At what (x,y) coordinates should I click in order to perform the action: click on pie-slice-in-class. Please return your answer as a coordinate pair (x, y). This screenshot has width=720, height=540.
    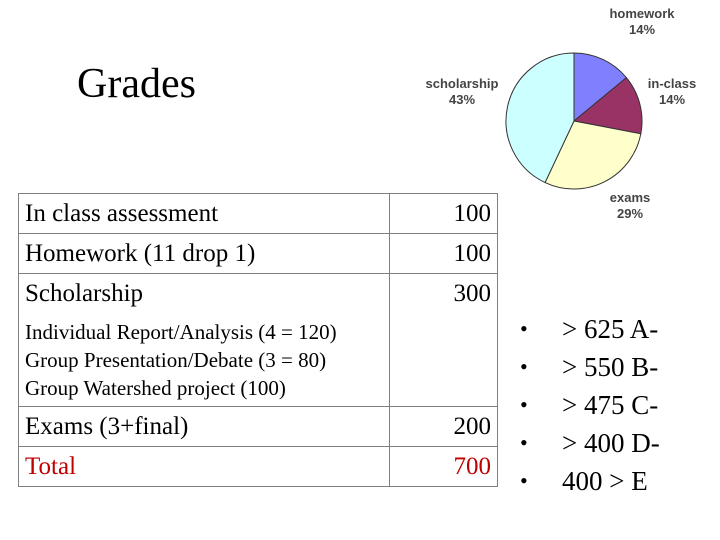
    Looking at the image, I should click on (607, 105).